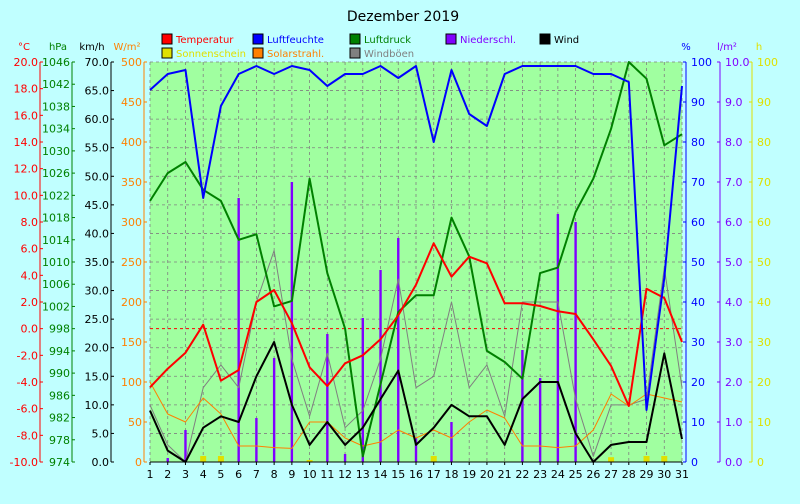  I want to click on y-tick-label-c: 6.0, so click(30, 249).